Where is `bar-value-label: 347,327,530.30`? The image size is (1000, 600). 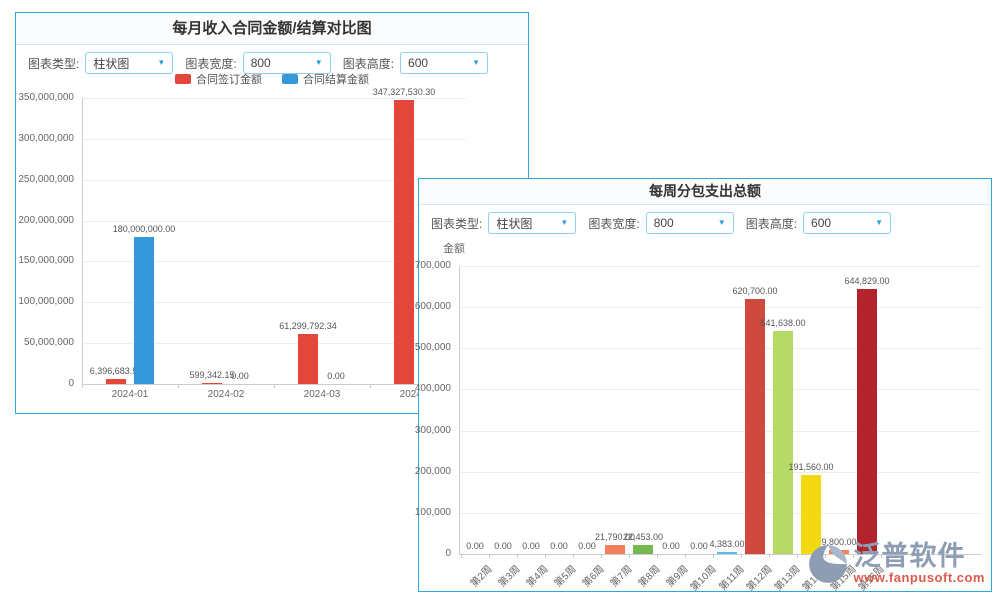 bar-value-label: 347,327,530.30 is located at coordinates (404, 92).